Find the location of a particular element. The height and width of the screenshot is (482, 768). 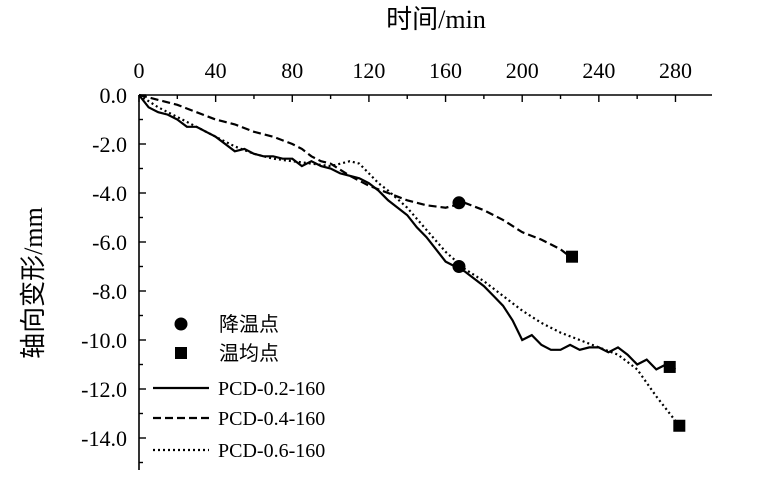

y-tick-label: -12.0 is located at coordinates (104, 389).